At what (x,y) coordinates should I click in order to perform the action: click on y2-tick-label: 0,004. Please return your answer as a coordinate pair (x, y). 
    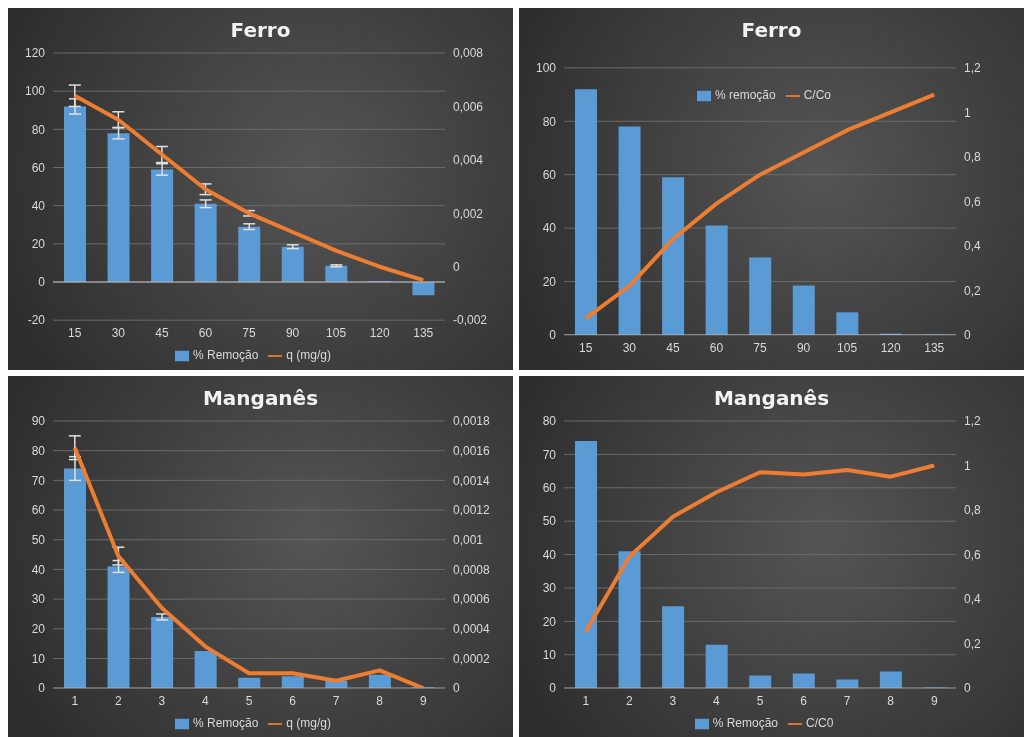
    Looking at the image, I should click on (468, 160).